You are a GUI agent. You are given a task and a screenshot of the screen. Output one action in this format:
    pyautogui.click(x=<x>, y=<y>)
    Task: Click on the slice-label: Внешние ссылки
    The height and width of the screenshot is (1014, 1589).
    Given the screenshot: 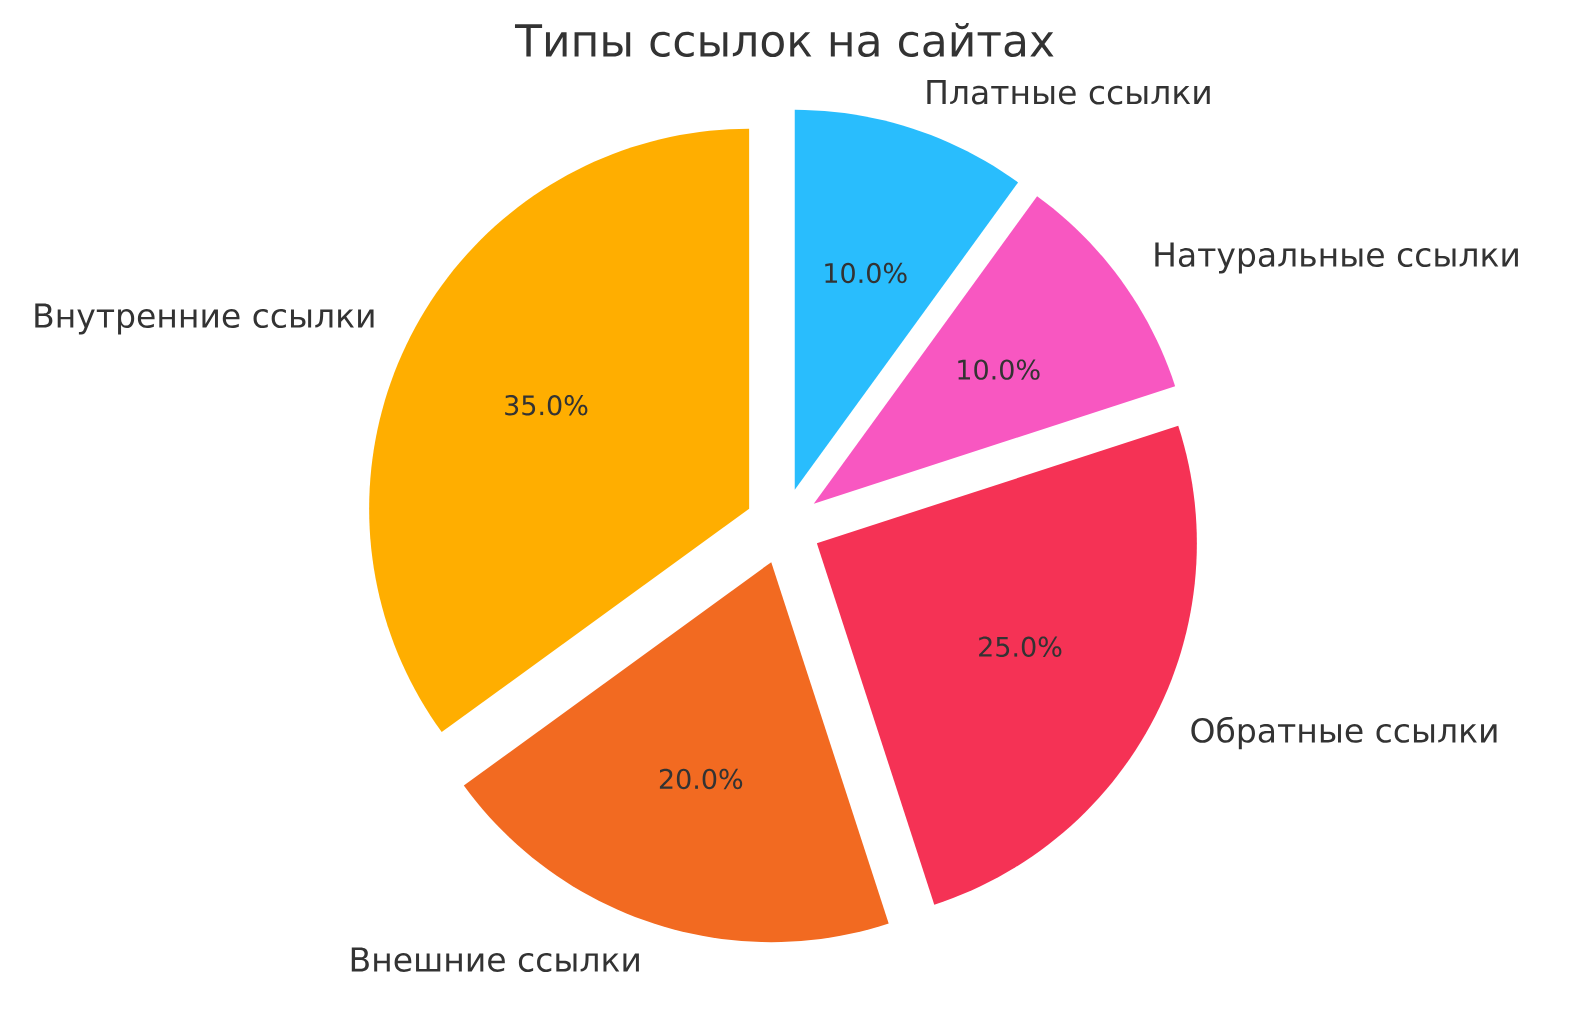 What is the action you would take?
    pyautogui.click(x=495, y=959)
    